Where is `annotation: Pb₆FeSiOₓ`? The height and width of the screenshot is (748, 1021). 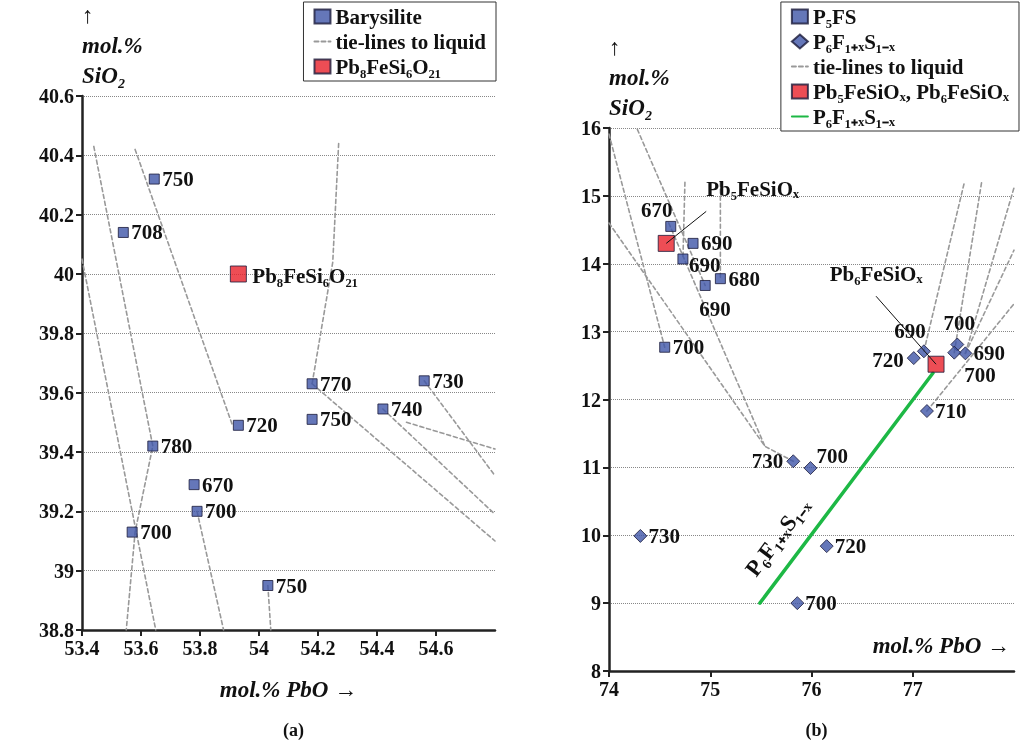 annotation: Pb₆FeSiOₓ is located at coordinates (876, 273).